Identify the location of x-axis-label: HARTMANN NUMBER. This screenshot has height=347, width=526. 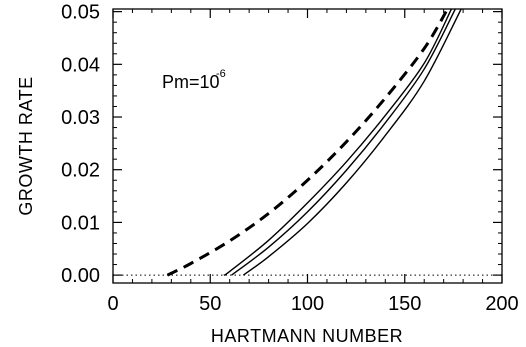
(307, 336).